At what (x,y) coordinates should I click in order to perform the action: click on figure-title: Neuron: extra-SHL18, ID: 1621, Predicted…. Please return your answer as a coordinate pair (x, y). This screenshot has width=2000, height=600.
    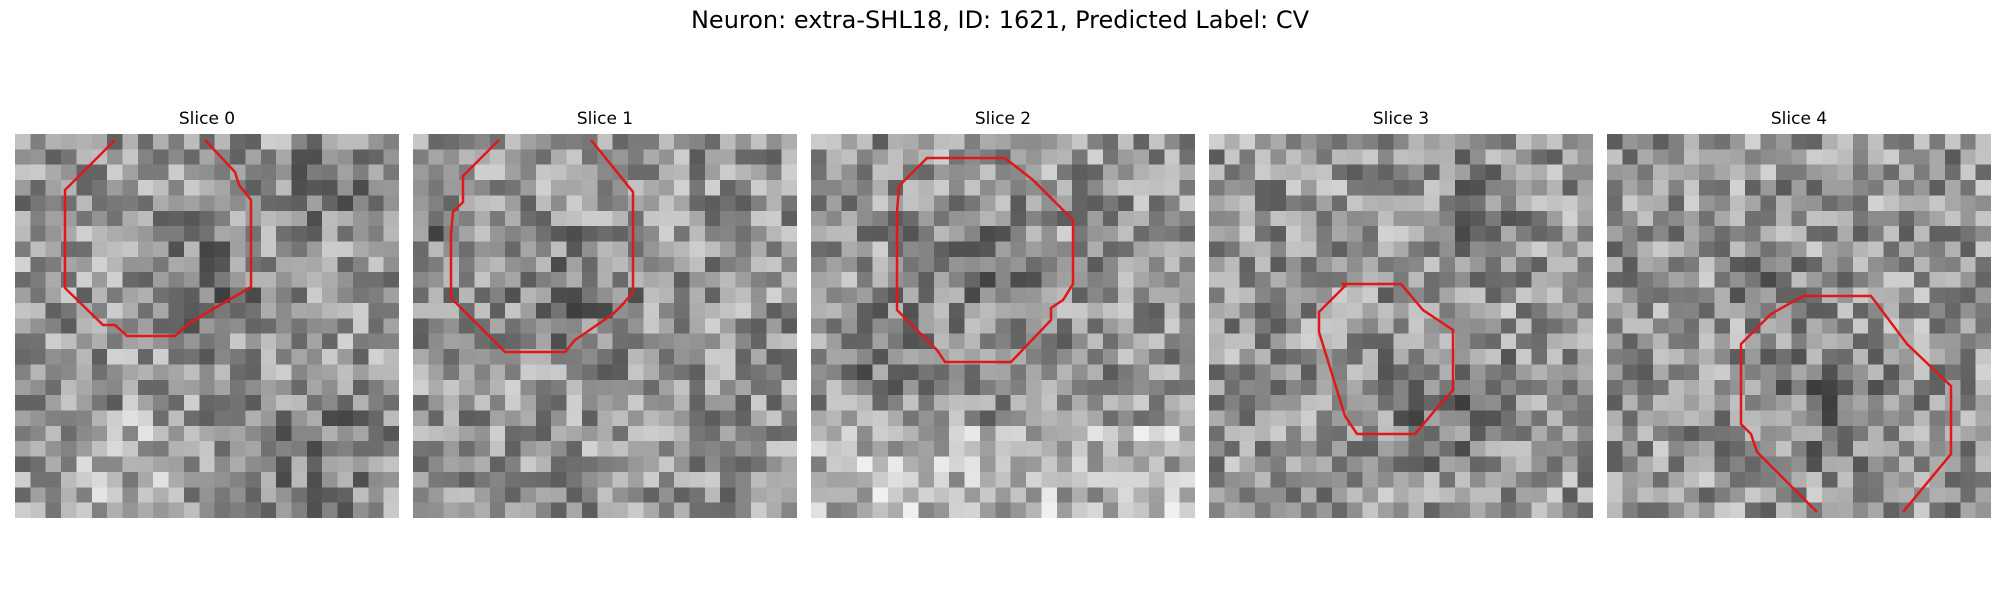
    Looking at the image, I should click on (1000, 20).